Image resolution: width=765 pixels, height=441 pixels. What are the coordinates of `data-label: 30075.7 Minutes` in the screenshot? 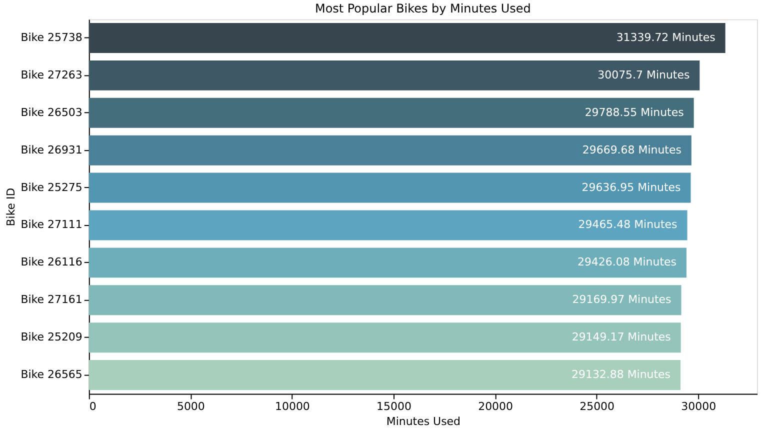 It's located at (644, 75).